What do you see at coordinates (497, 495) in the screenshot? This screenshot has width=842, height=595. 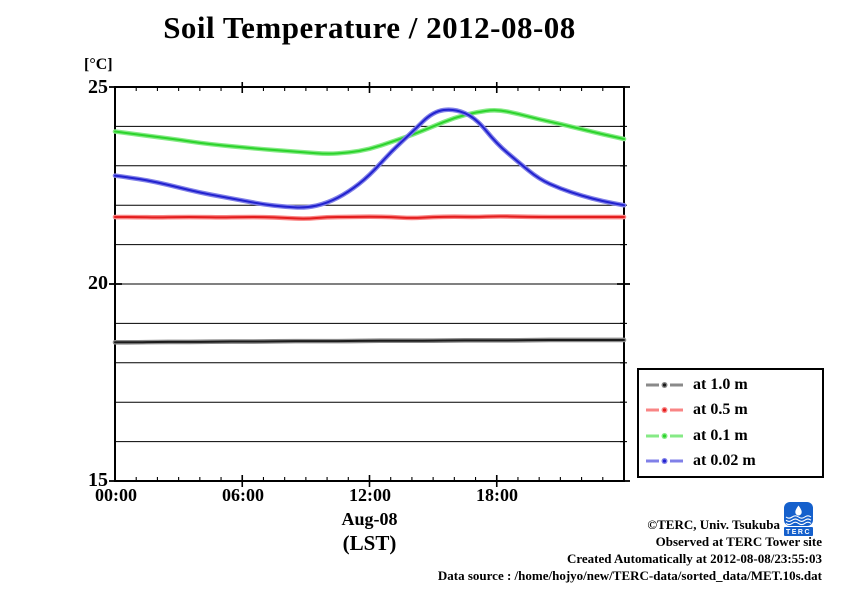 I see `x-tick-1800: 18:00` at bounding box center [497, 495].